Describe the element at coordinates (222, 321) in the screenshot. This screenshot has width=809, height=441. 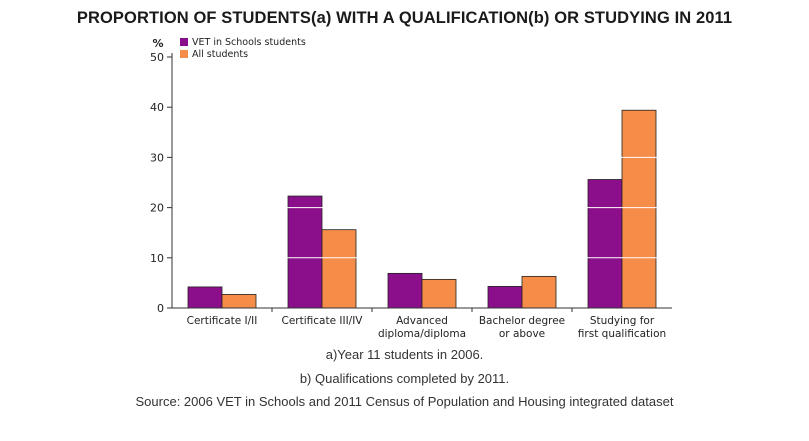
I see `x-tick-label: Certificate I/II` at that location.